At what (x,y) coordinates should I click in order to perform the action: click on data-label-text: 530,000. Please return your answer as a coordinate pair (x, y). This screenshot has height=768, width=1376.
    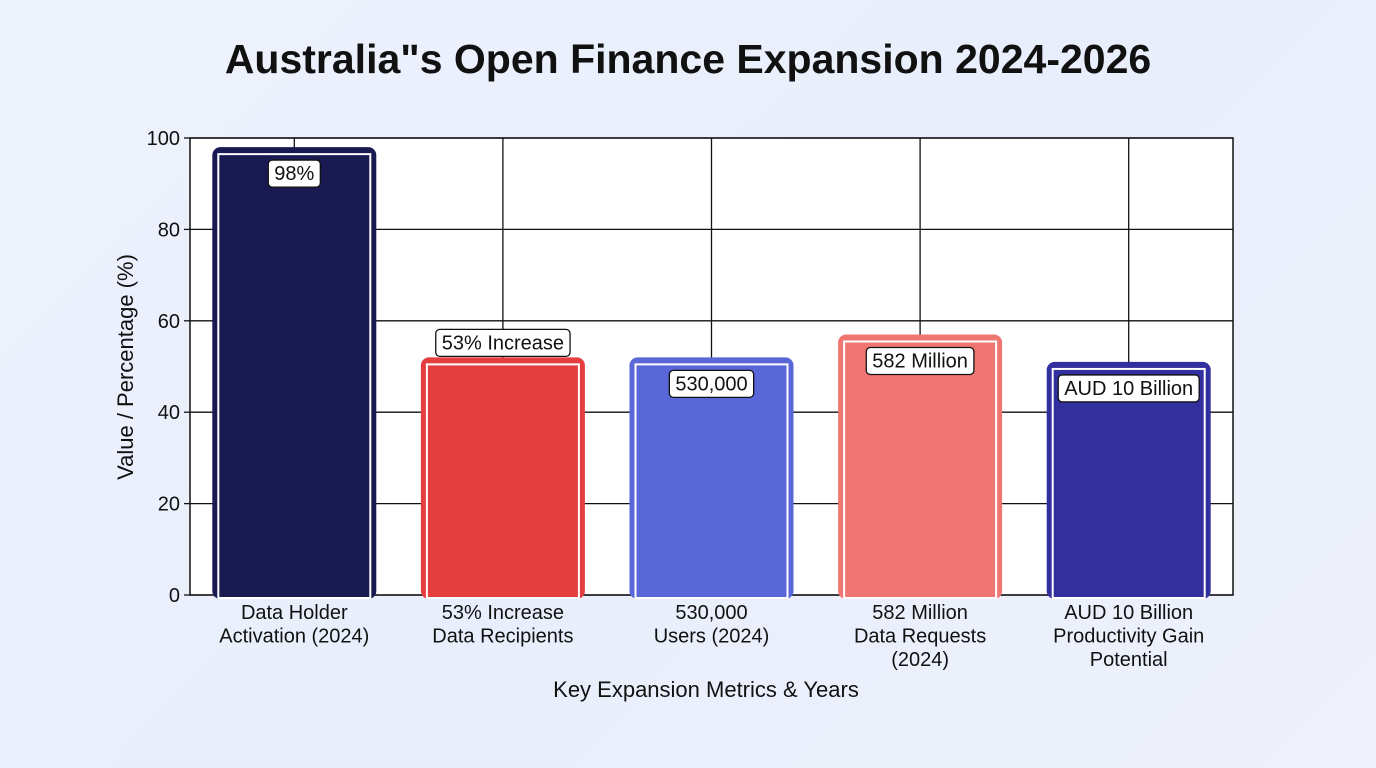
    Looking at the image, I should click on (711, 384).